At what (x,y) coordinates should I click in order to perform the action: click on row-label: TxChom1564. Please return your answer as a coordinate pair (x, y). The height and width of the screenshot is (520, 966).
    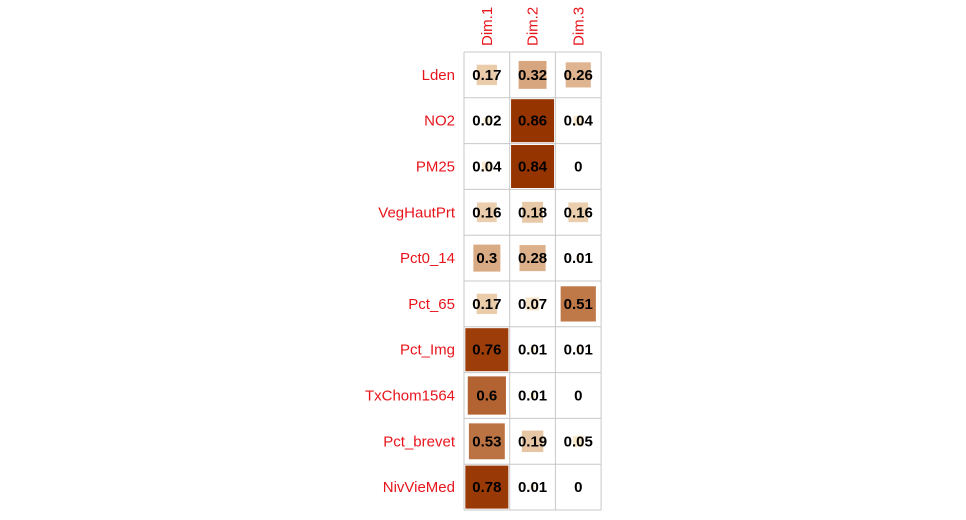
    Looking at the image, I should click on (410, 396).